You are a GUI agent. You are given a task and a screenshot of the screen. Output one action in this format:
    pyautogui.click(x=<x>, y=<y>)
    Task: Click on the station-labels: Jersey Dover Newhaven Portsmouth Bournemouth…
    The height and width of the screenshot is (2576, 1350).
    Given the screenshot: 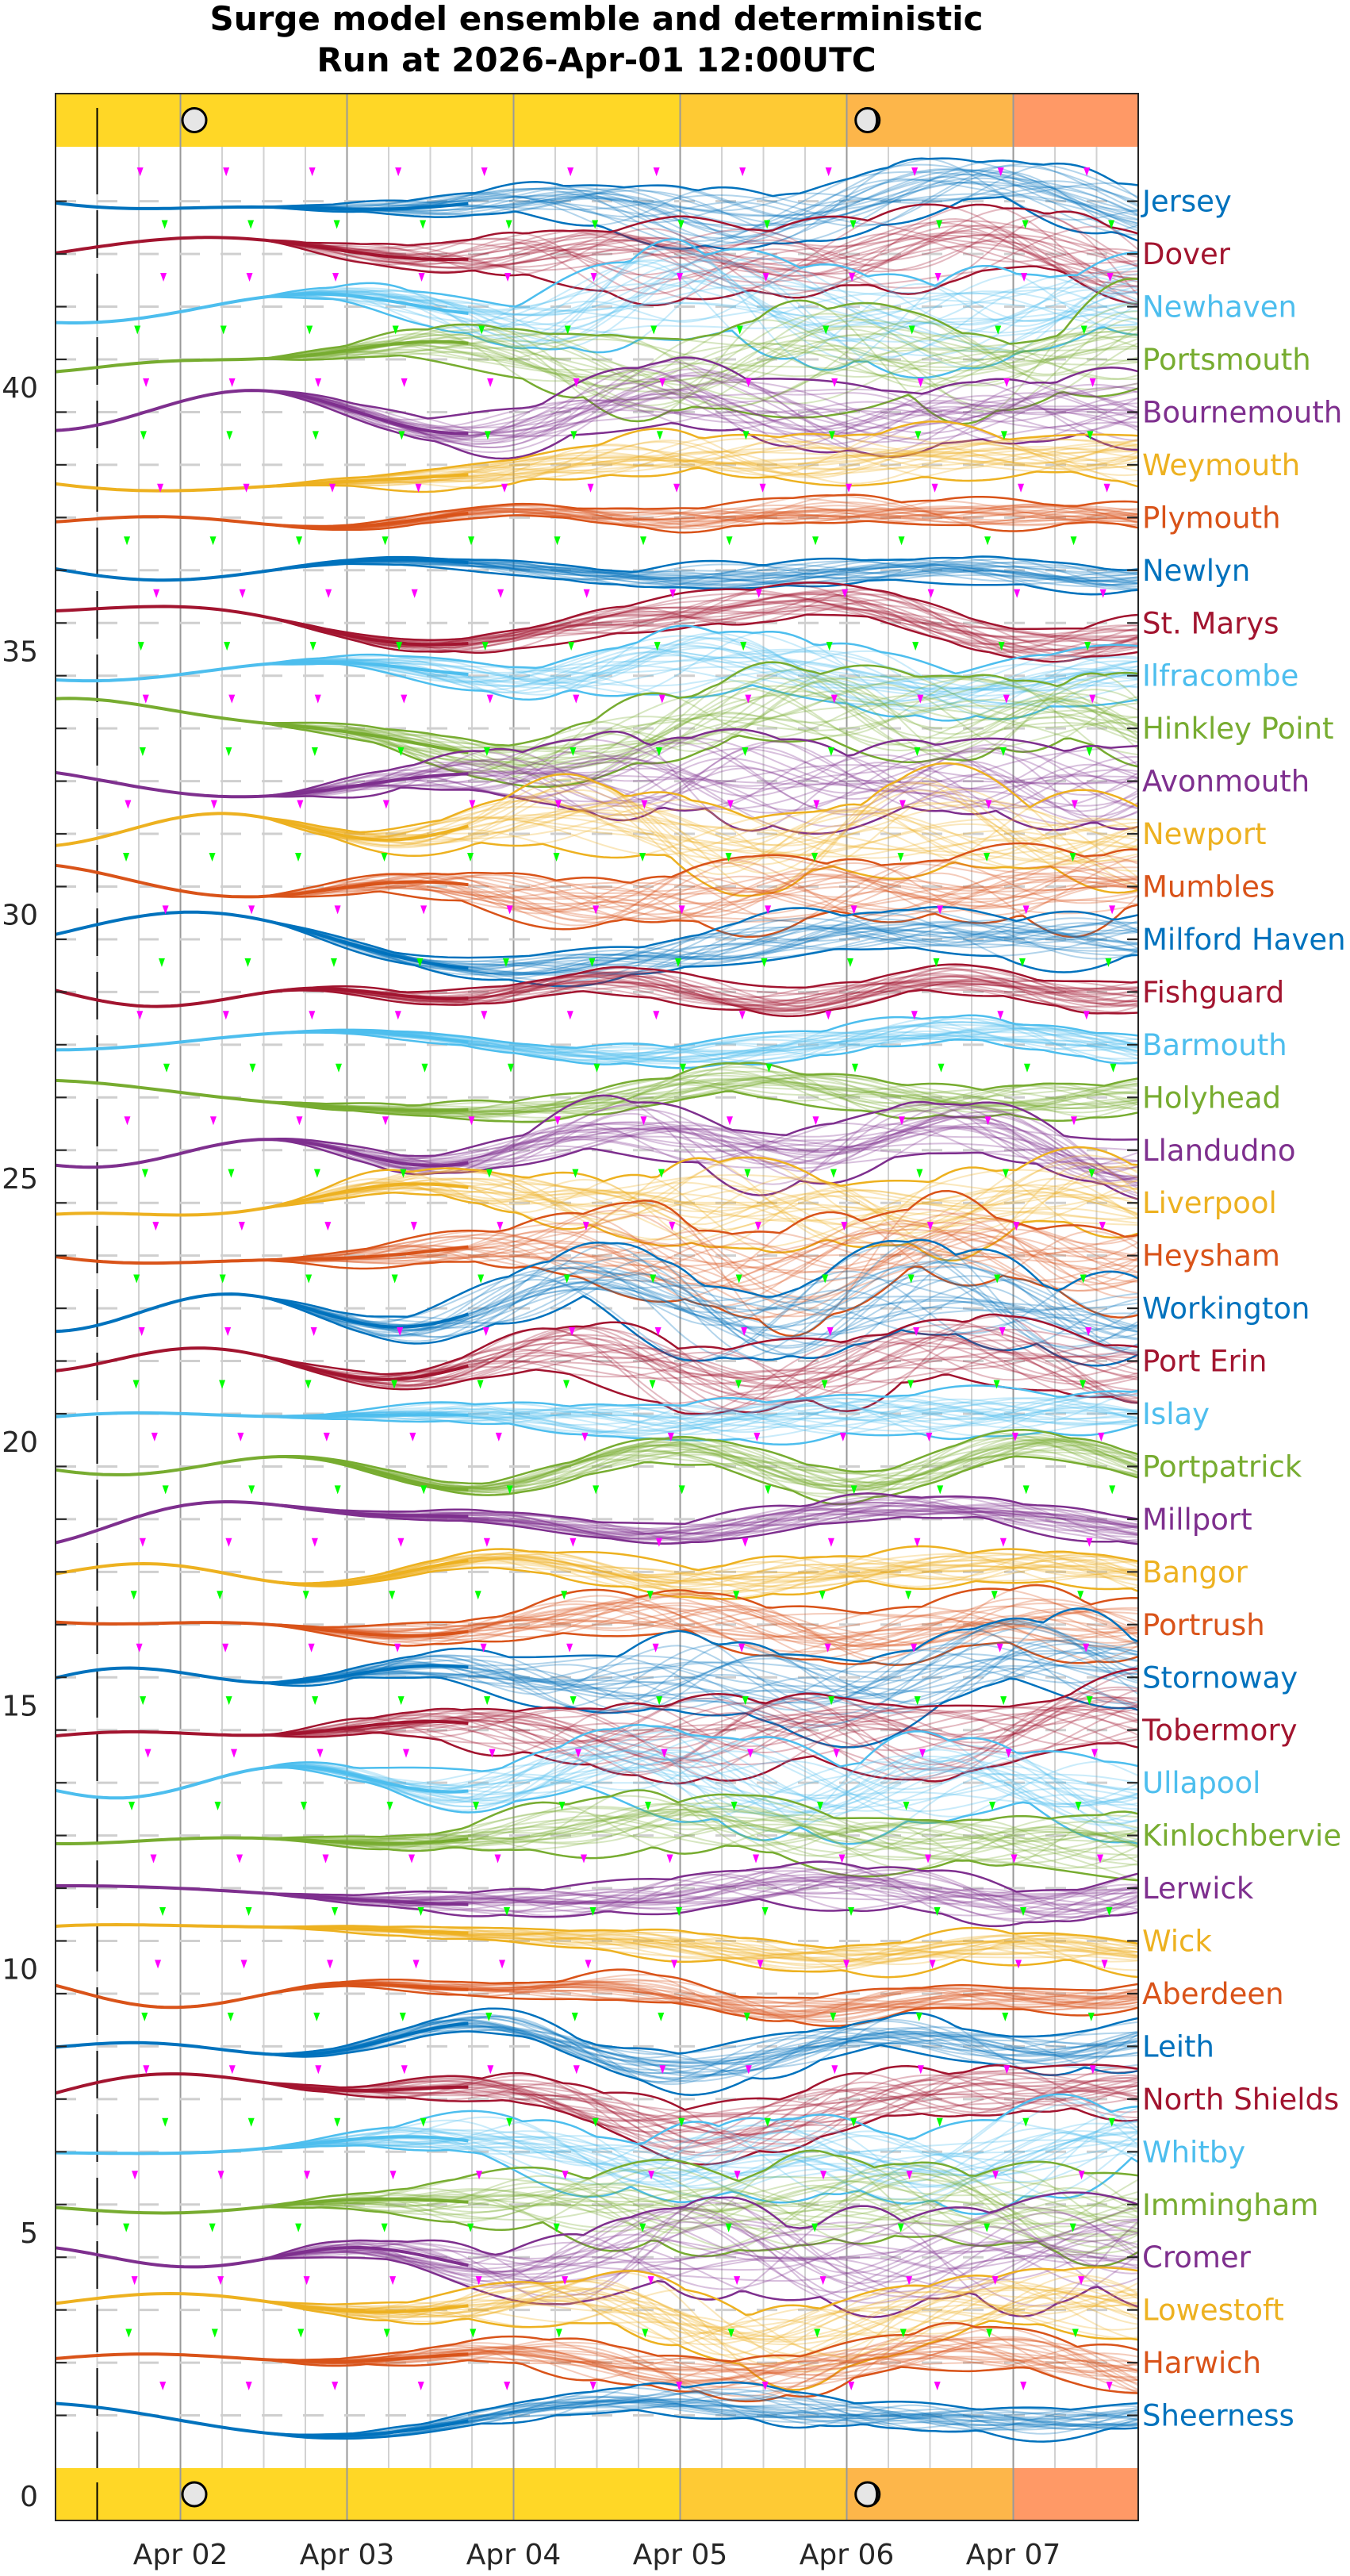 What is the action you would take?
    pyautogui.click(x=1243, y=1309)
    